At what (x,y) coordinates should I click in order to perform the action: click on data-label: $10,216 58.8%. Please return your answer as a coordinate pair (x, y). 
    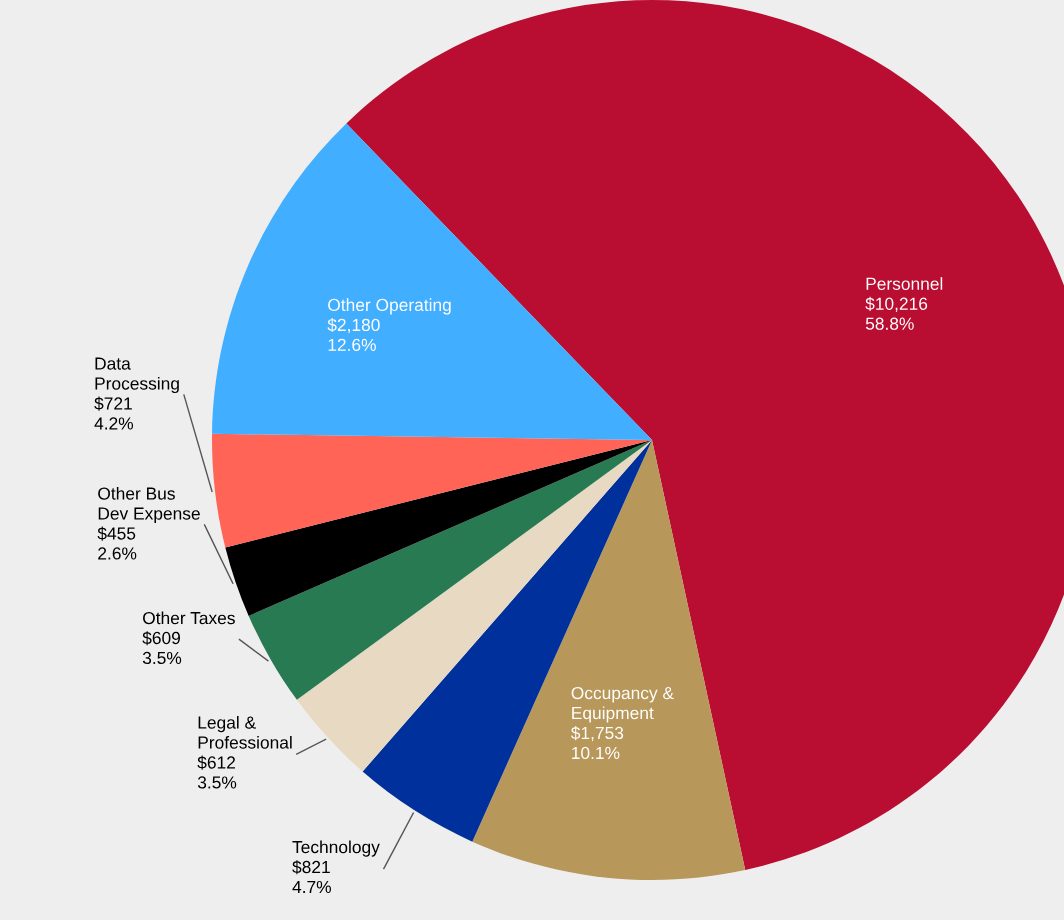
    Looking at the image, I should click on (896, 313).